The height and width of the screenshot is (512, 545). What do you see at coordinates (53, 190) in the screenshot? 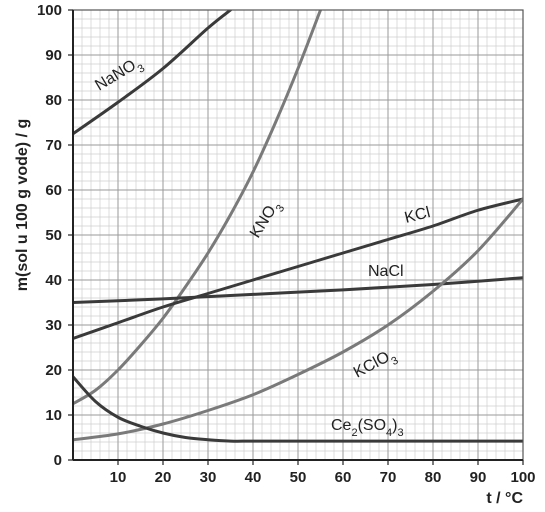
I see `y-tick-label: 60` at bounding box center [53, 190].